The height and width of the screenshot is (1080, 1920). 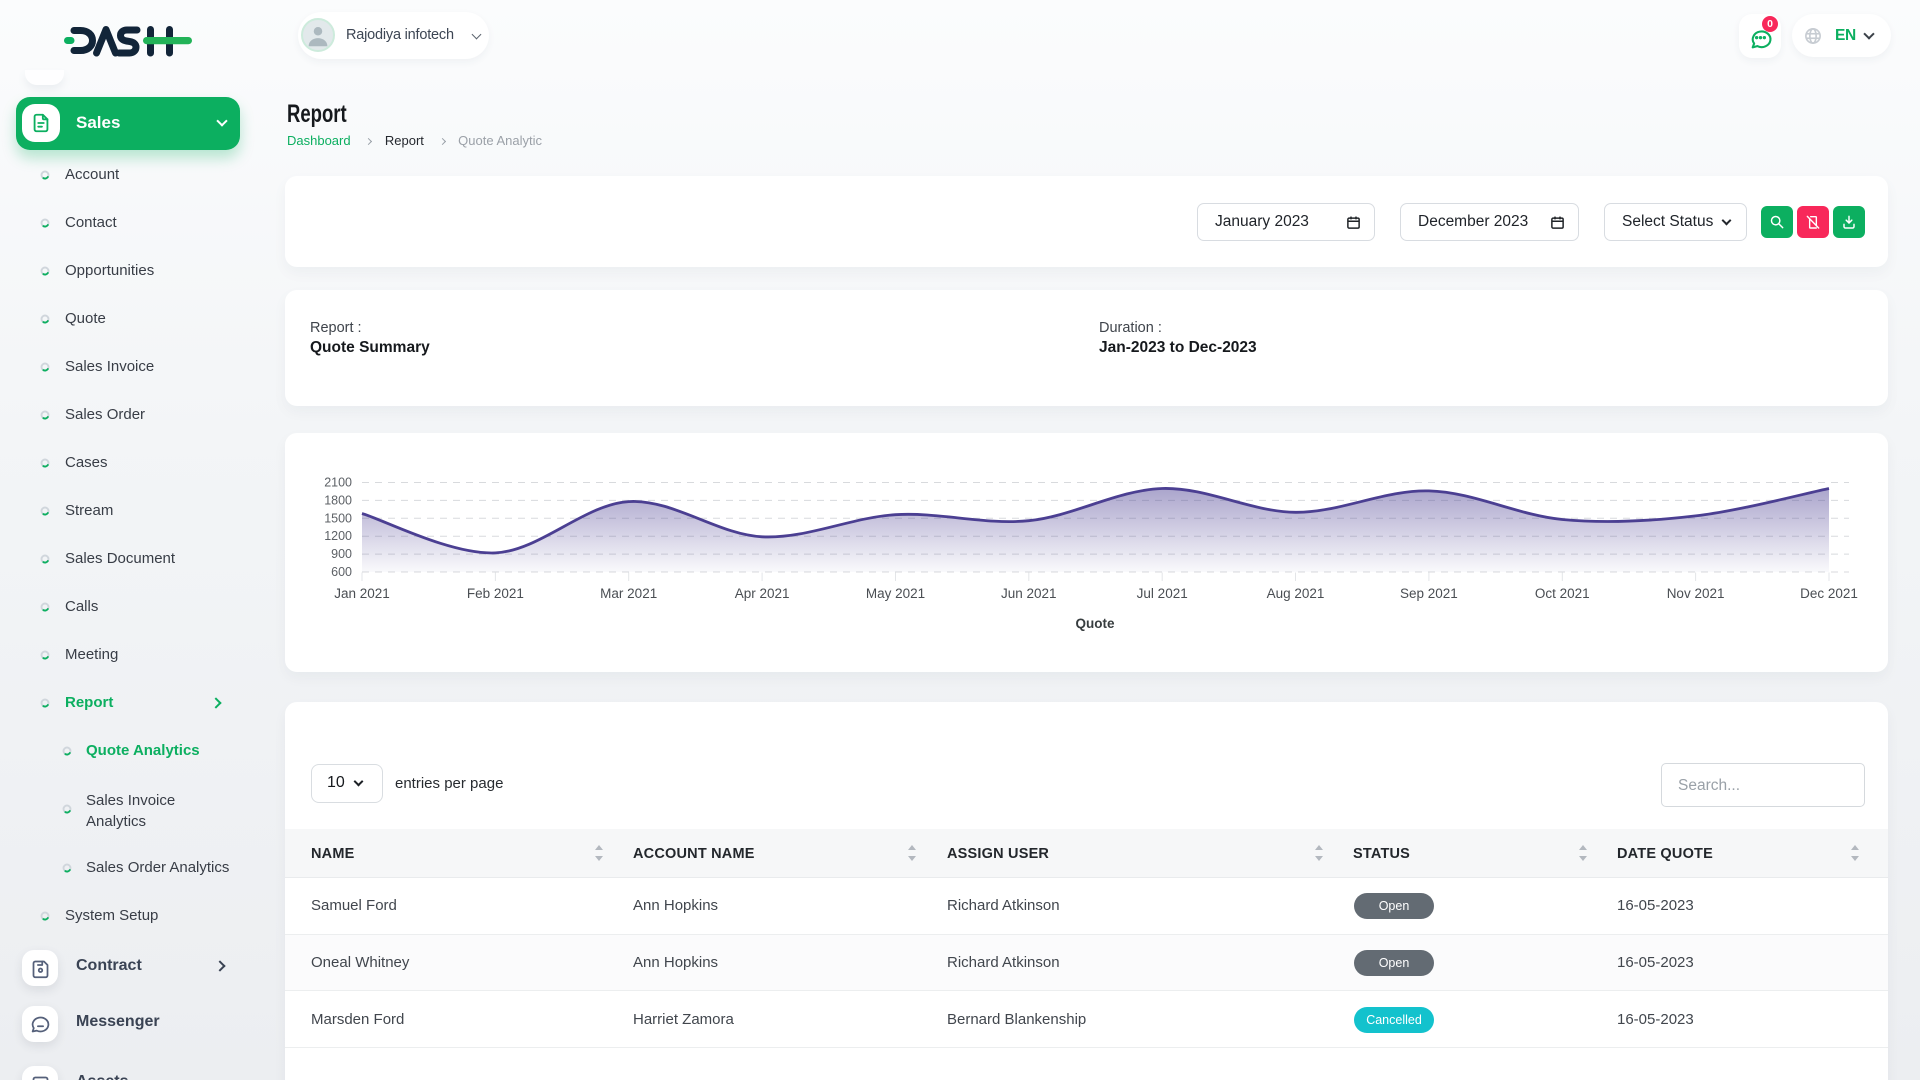 I want to click on svg-text: Nov 2021, so click(x=1696, y=593).